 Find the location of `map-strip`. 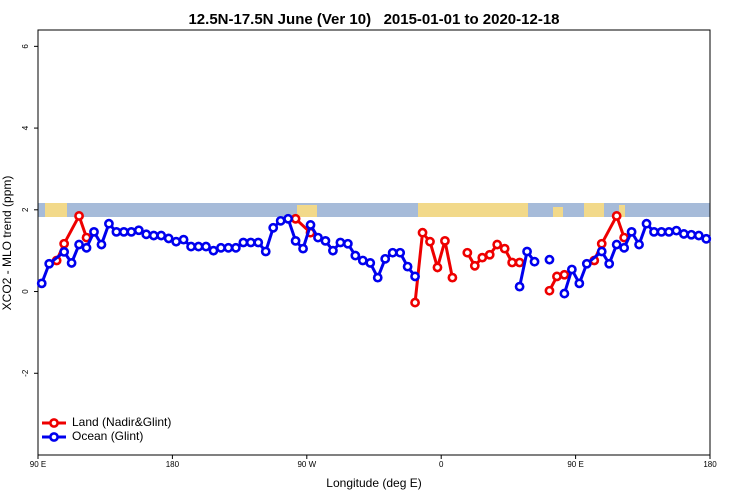

map-strip is located at coordinates (374, 210).